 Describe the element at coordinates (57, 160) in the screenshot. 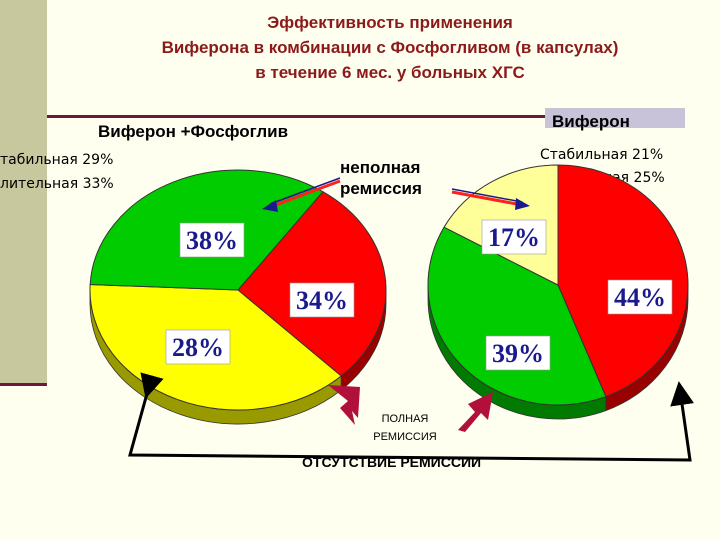

I see `left-stable-label: табильная 29%` at that location.